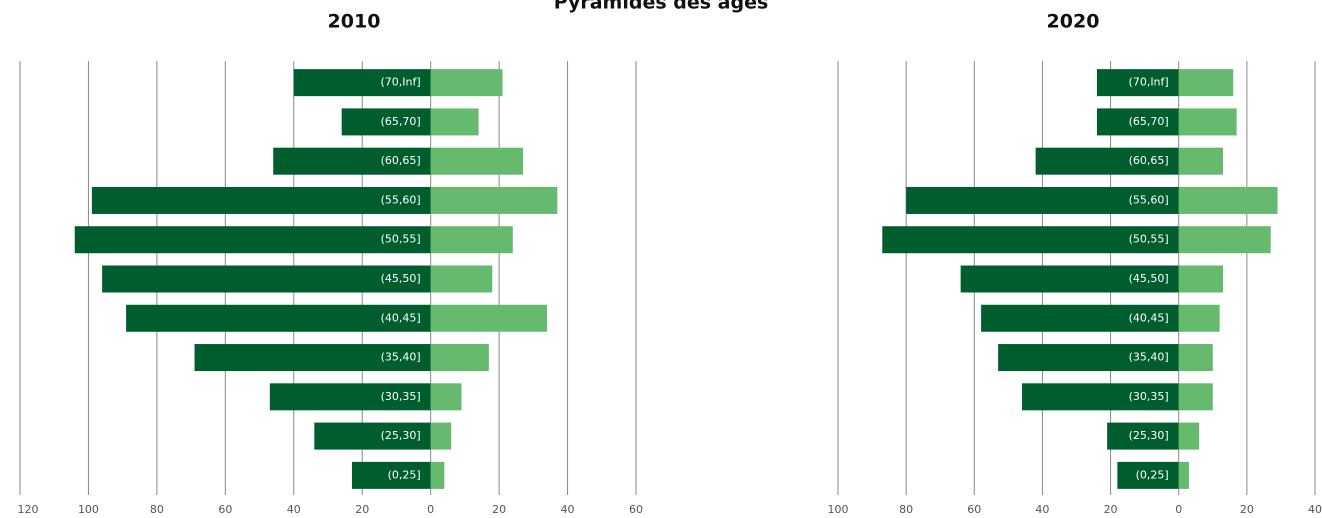 This screenshot has height=518, width=1322. I want to click on chart-title: 2020, so click(1073, 22).